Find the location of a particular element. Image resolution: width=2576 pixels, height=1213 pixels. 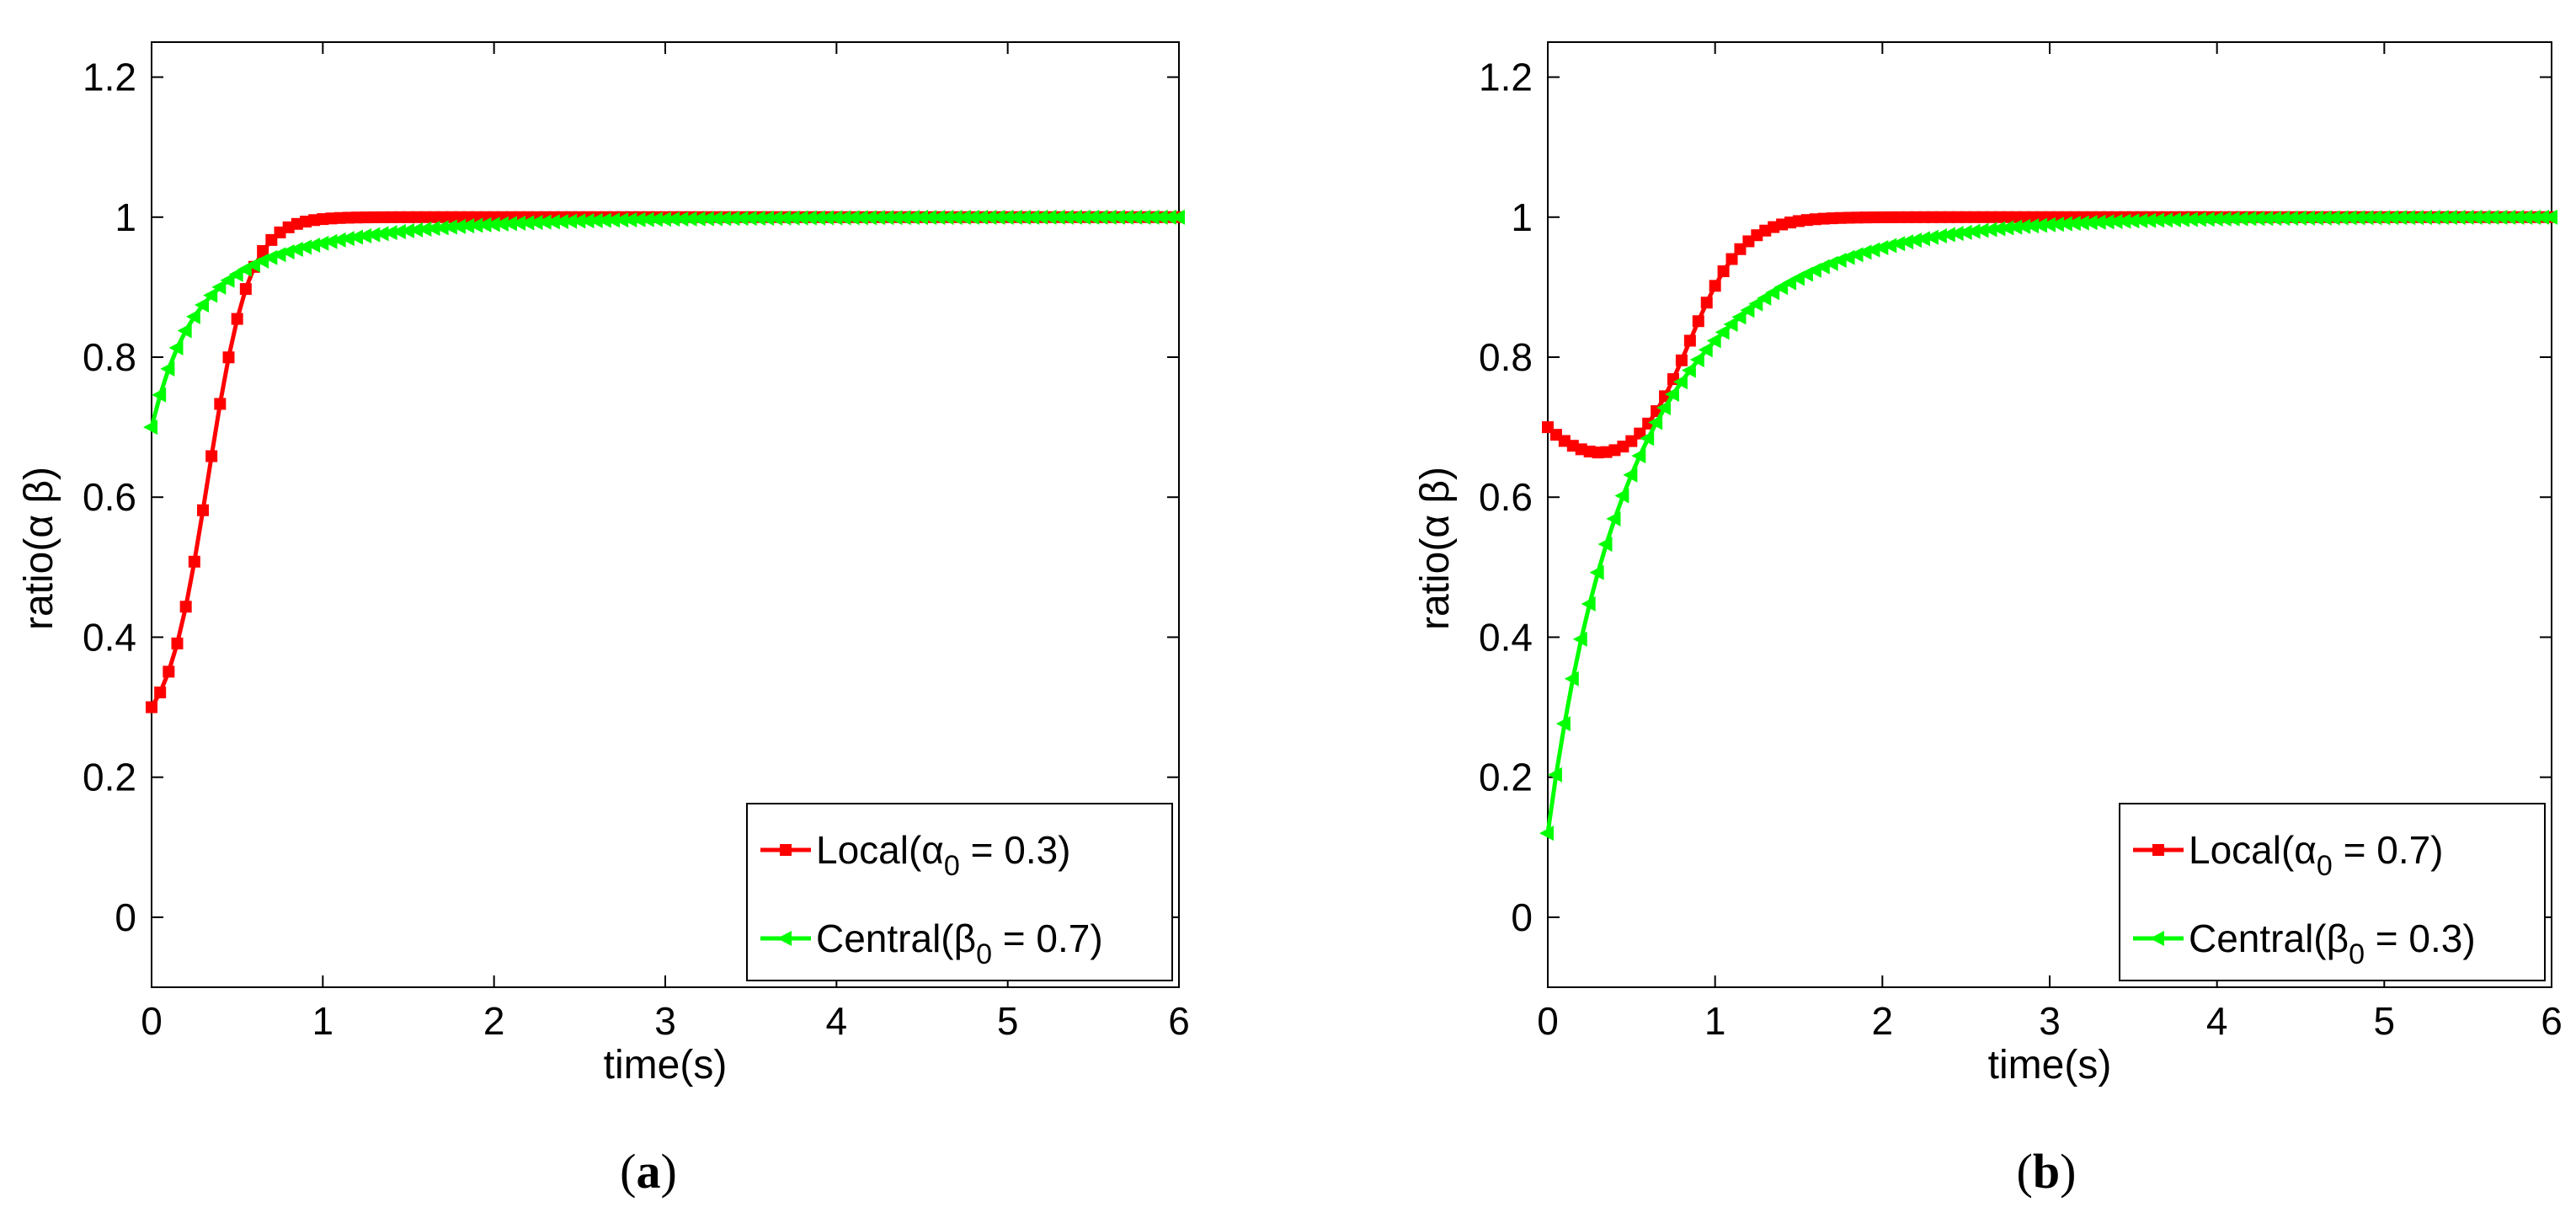

legend-entry-0: Local(α0 = 0.7) is located at coordinates (2316, 855).